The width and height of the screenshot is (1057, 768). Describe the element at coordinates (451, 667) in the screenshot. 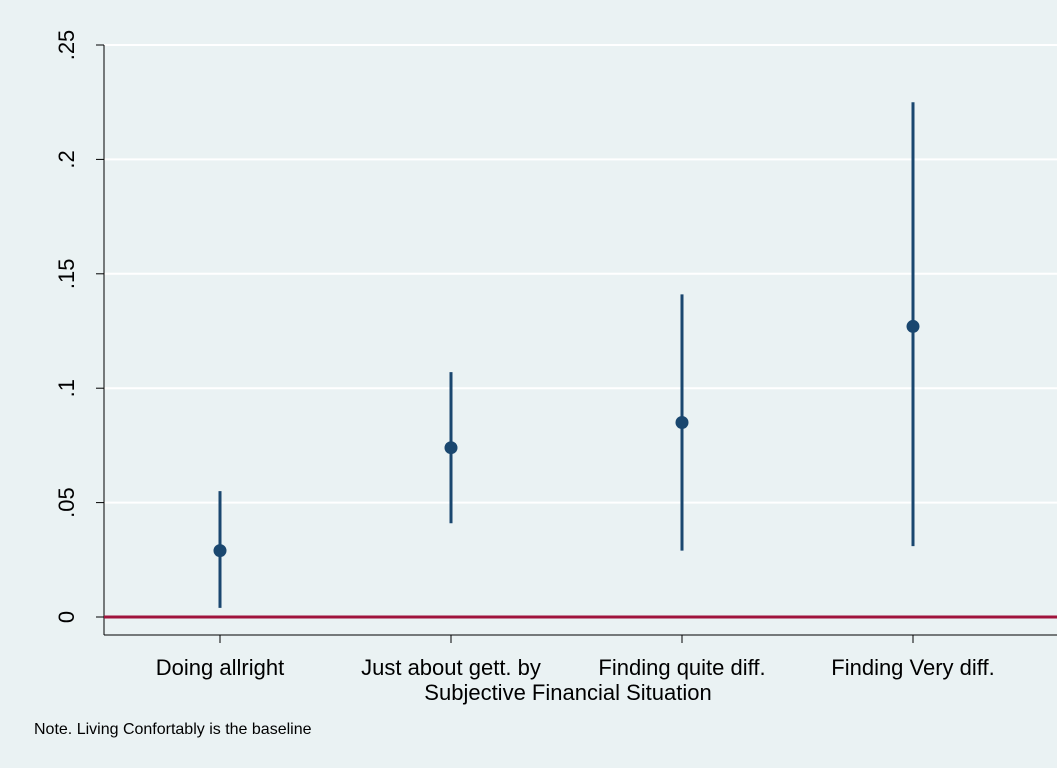

I see `x-tick-label: Just about gett. by` at that location.